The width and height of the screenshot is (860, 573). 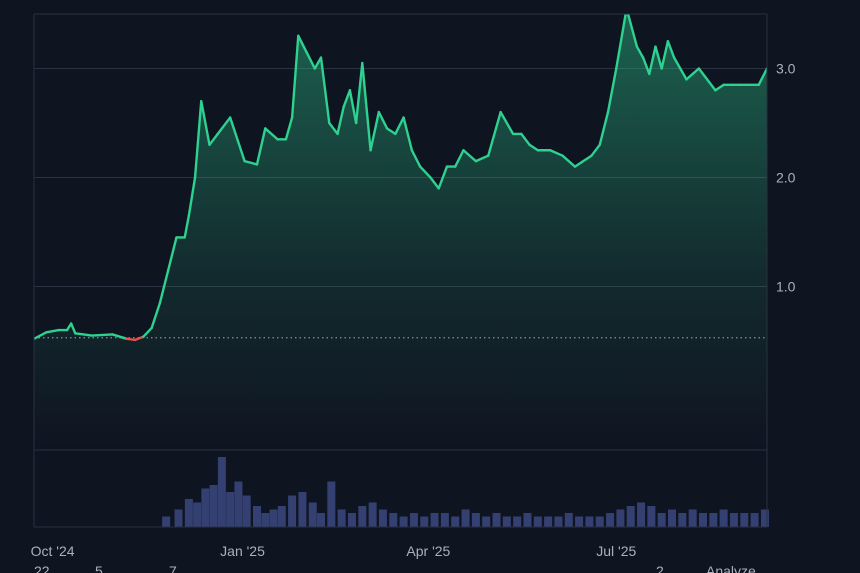 What do you see at coordinates (242, 551) in the screenshot?
I see `x-tick-label: Jan '25` at bounding box center [242, 551].